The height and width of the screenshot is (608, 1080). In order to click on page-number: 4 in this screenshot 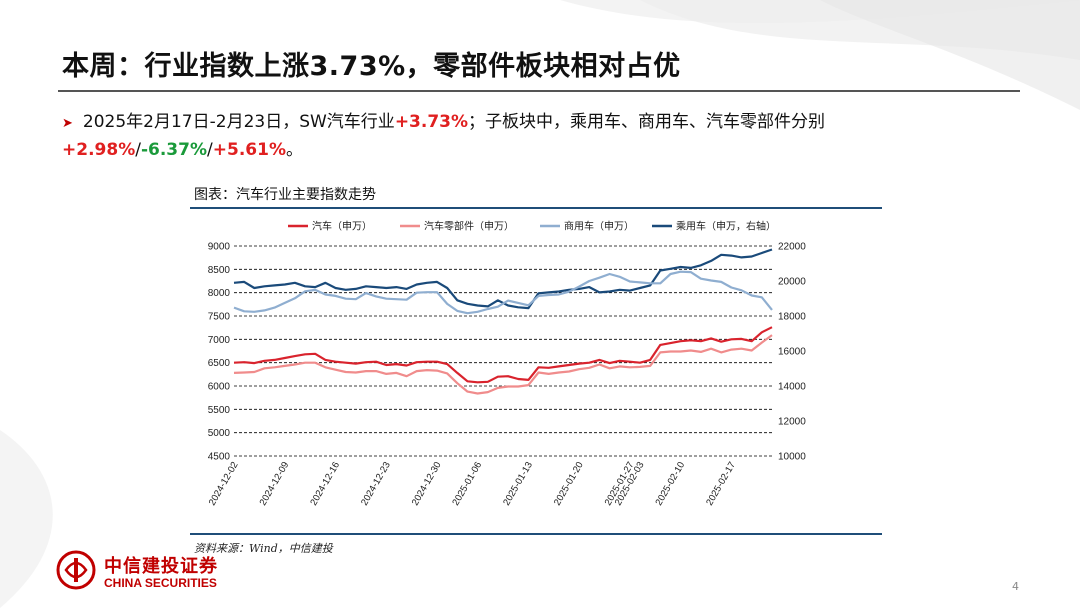, I will do `click(1015, 586)`.